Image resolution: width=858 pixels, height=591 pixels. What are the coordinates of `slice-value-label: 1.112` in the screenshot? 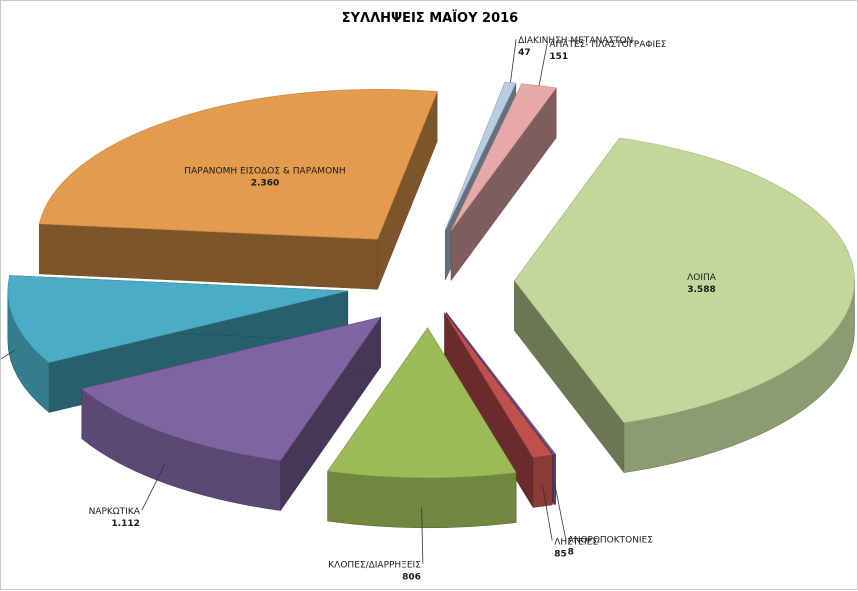 It's located at (125, 524).